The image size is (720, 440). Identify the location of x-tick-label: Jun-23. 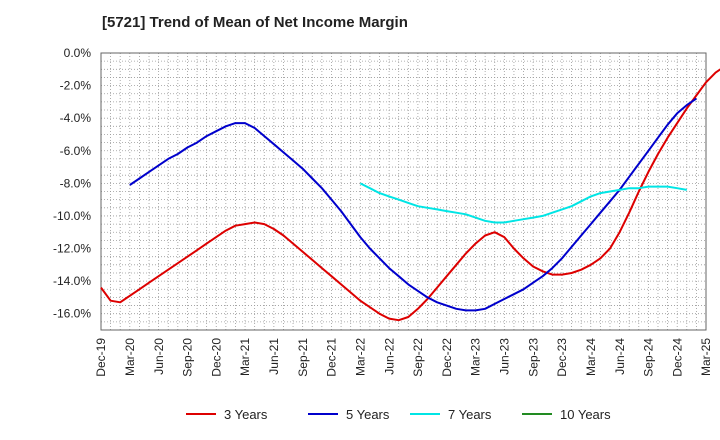
(505, 356).